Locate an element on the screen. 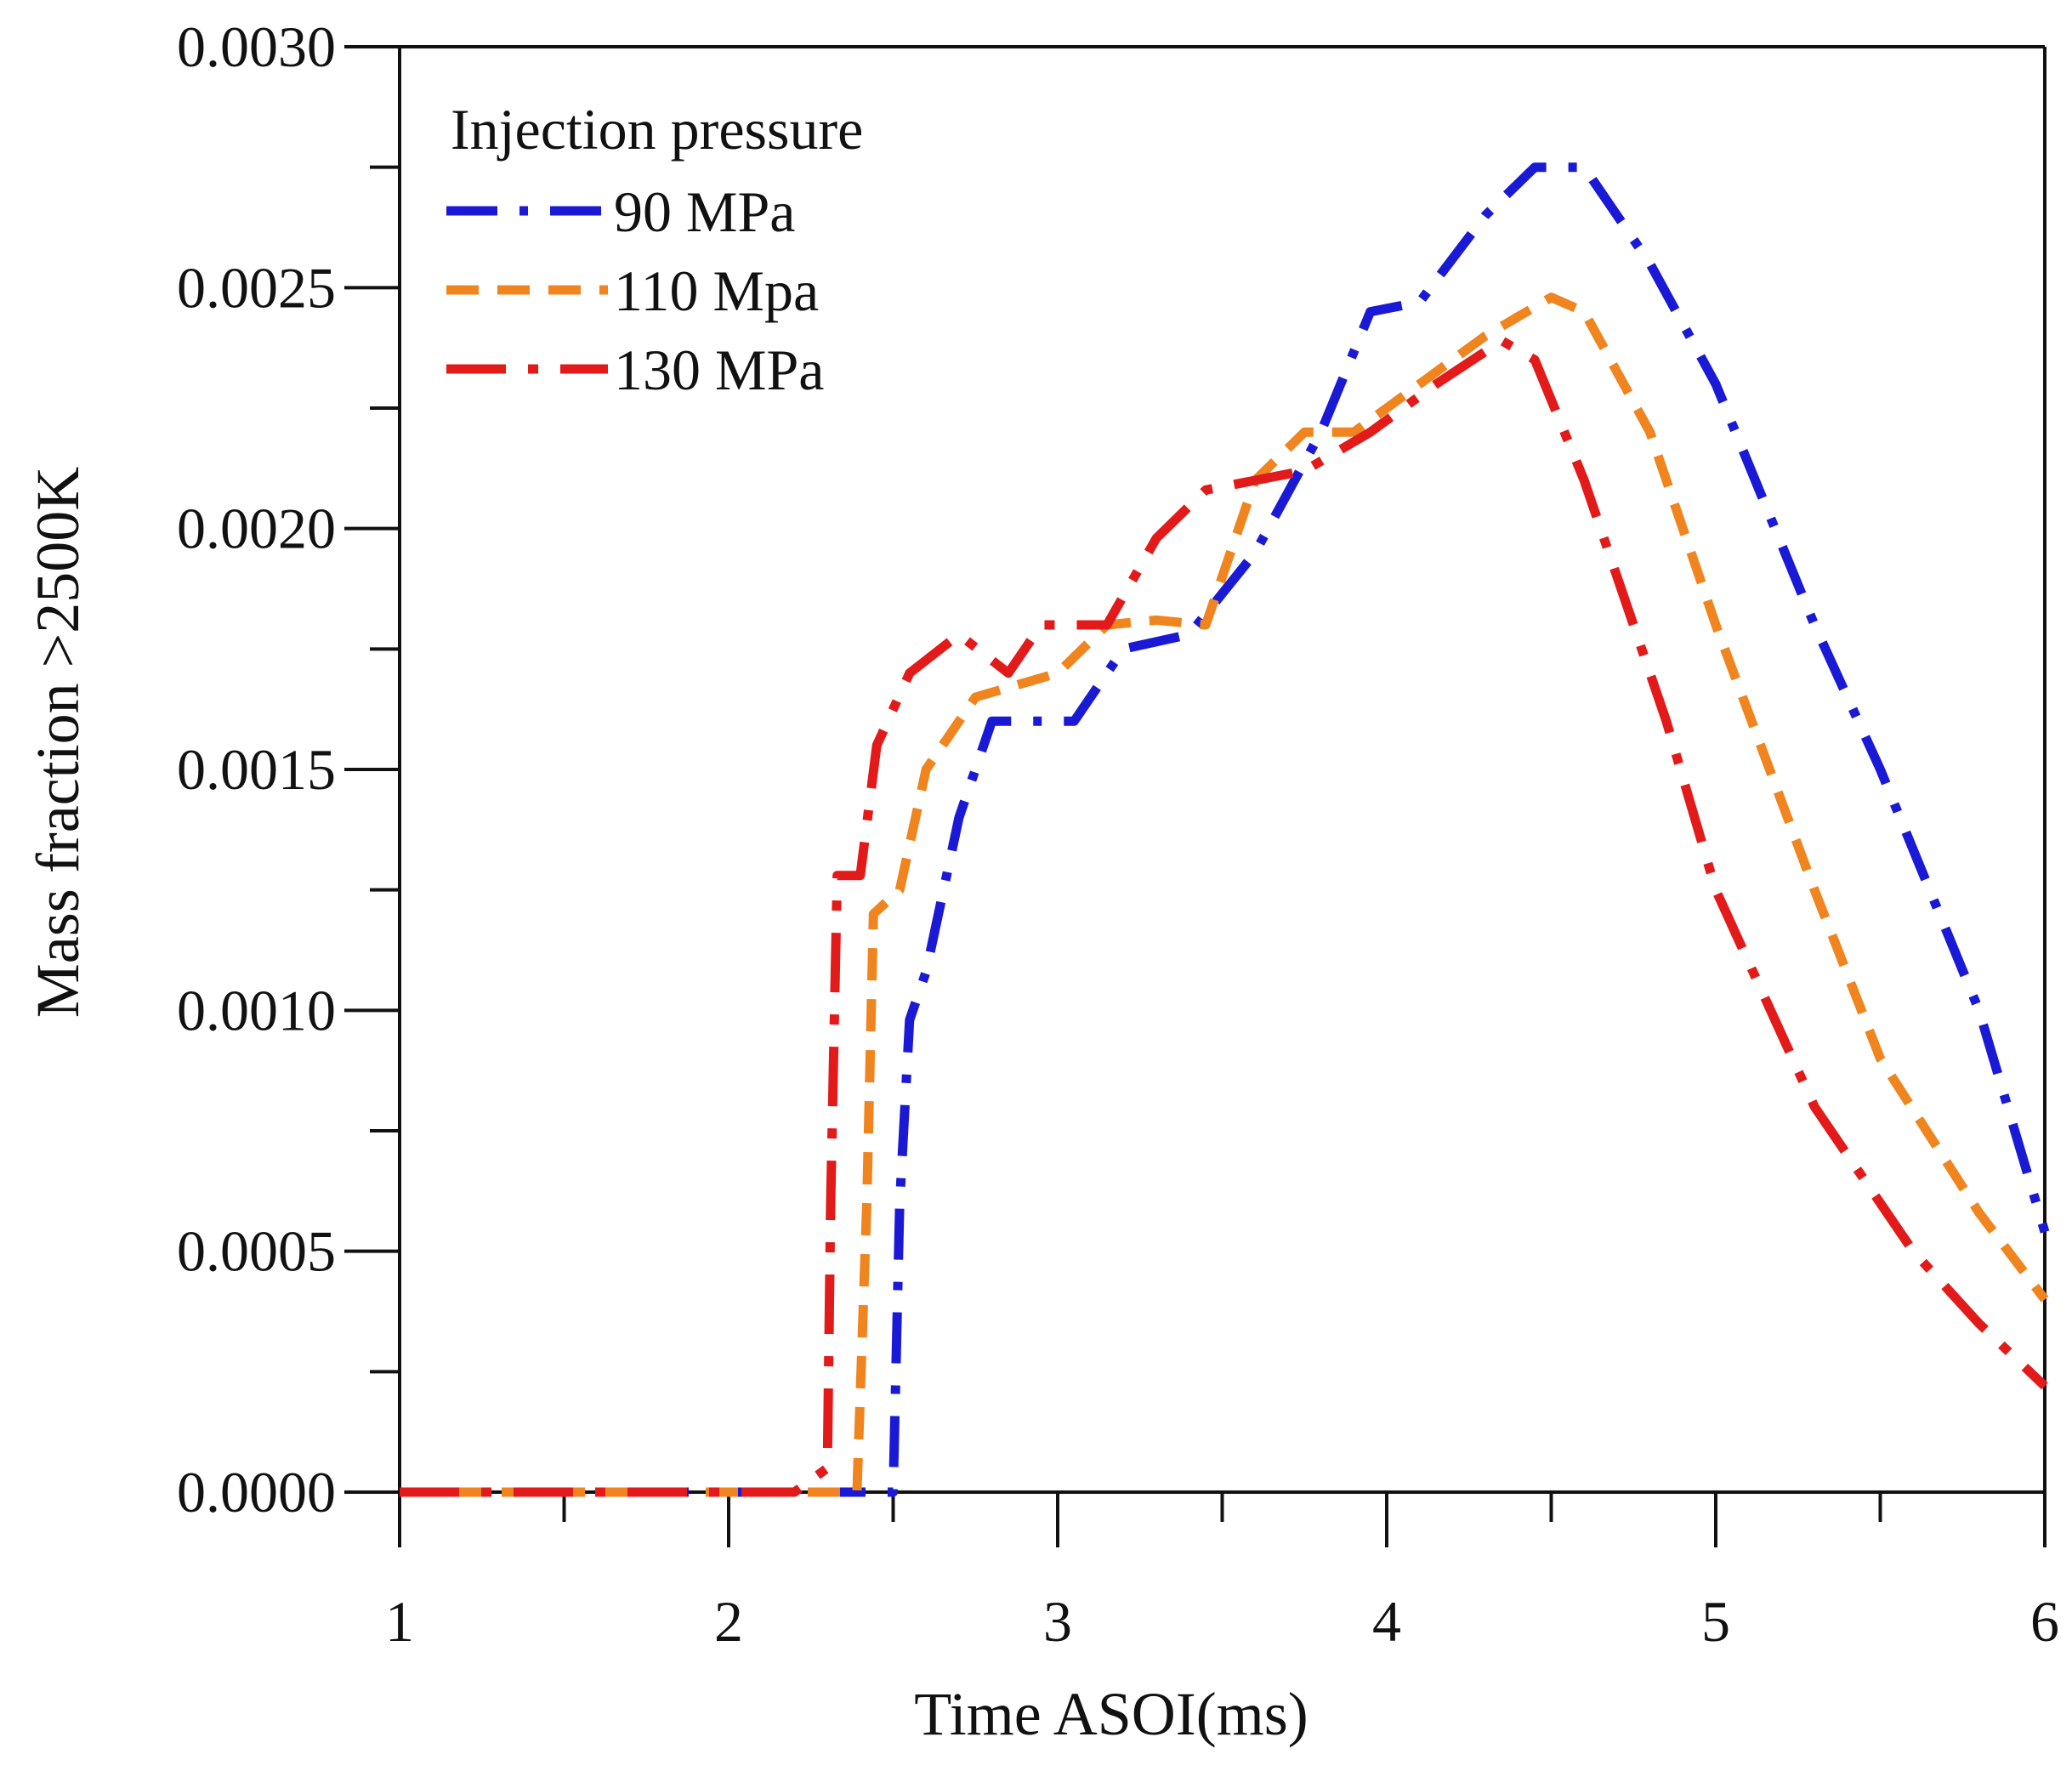 Image resolution: width=2072 pixels, height=1771 pixels. x-tick-label: 5 is located at coordinates (1715, 1621).